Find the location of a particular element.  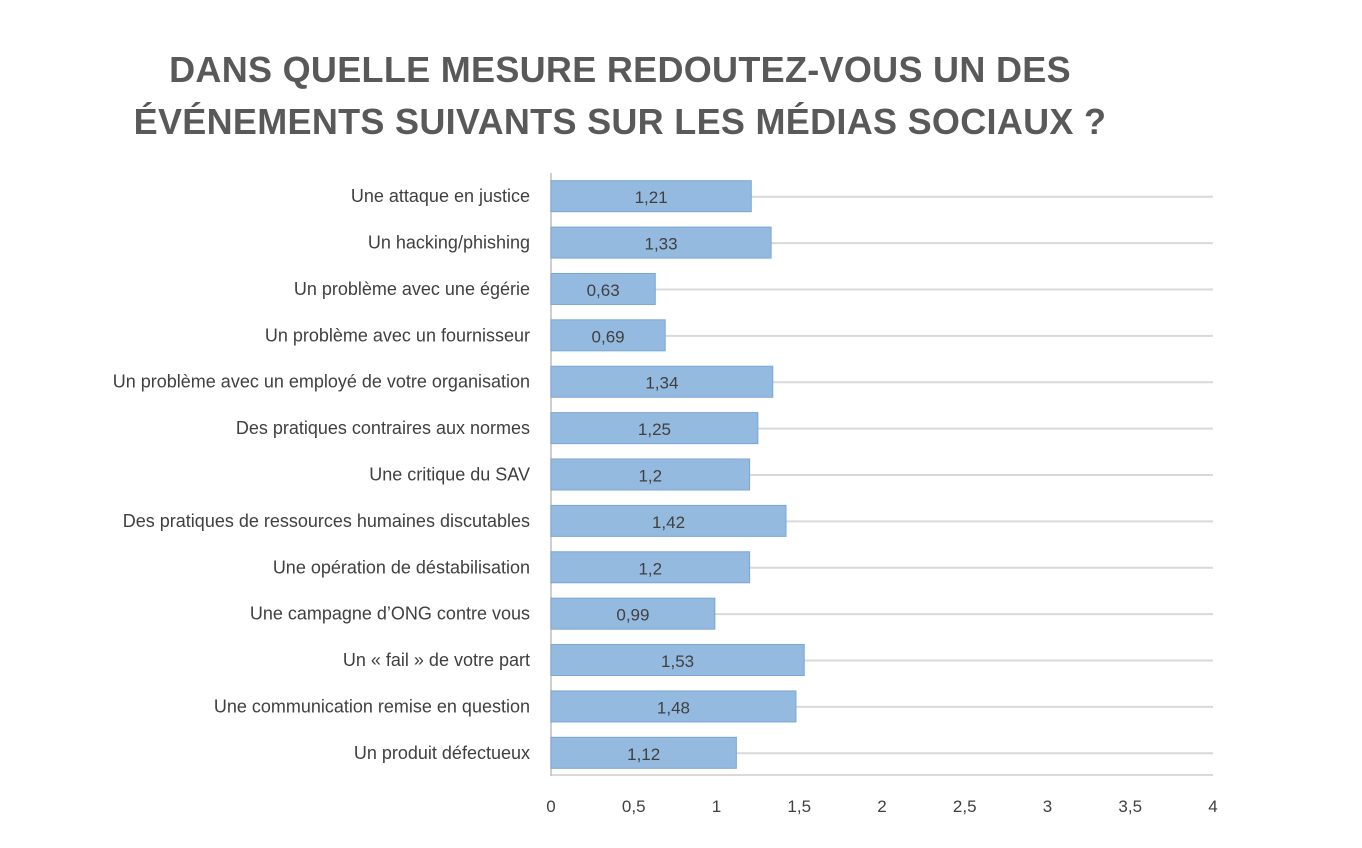

category-label: Un hacking/phishing is located at coordinates (449, 243).